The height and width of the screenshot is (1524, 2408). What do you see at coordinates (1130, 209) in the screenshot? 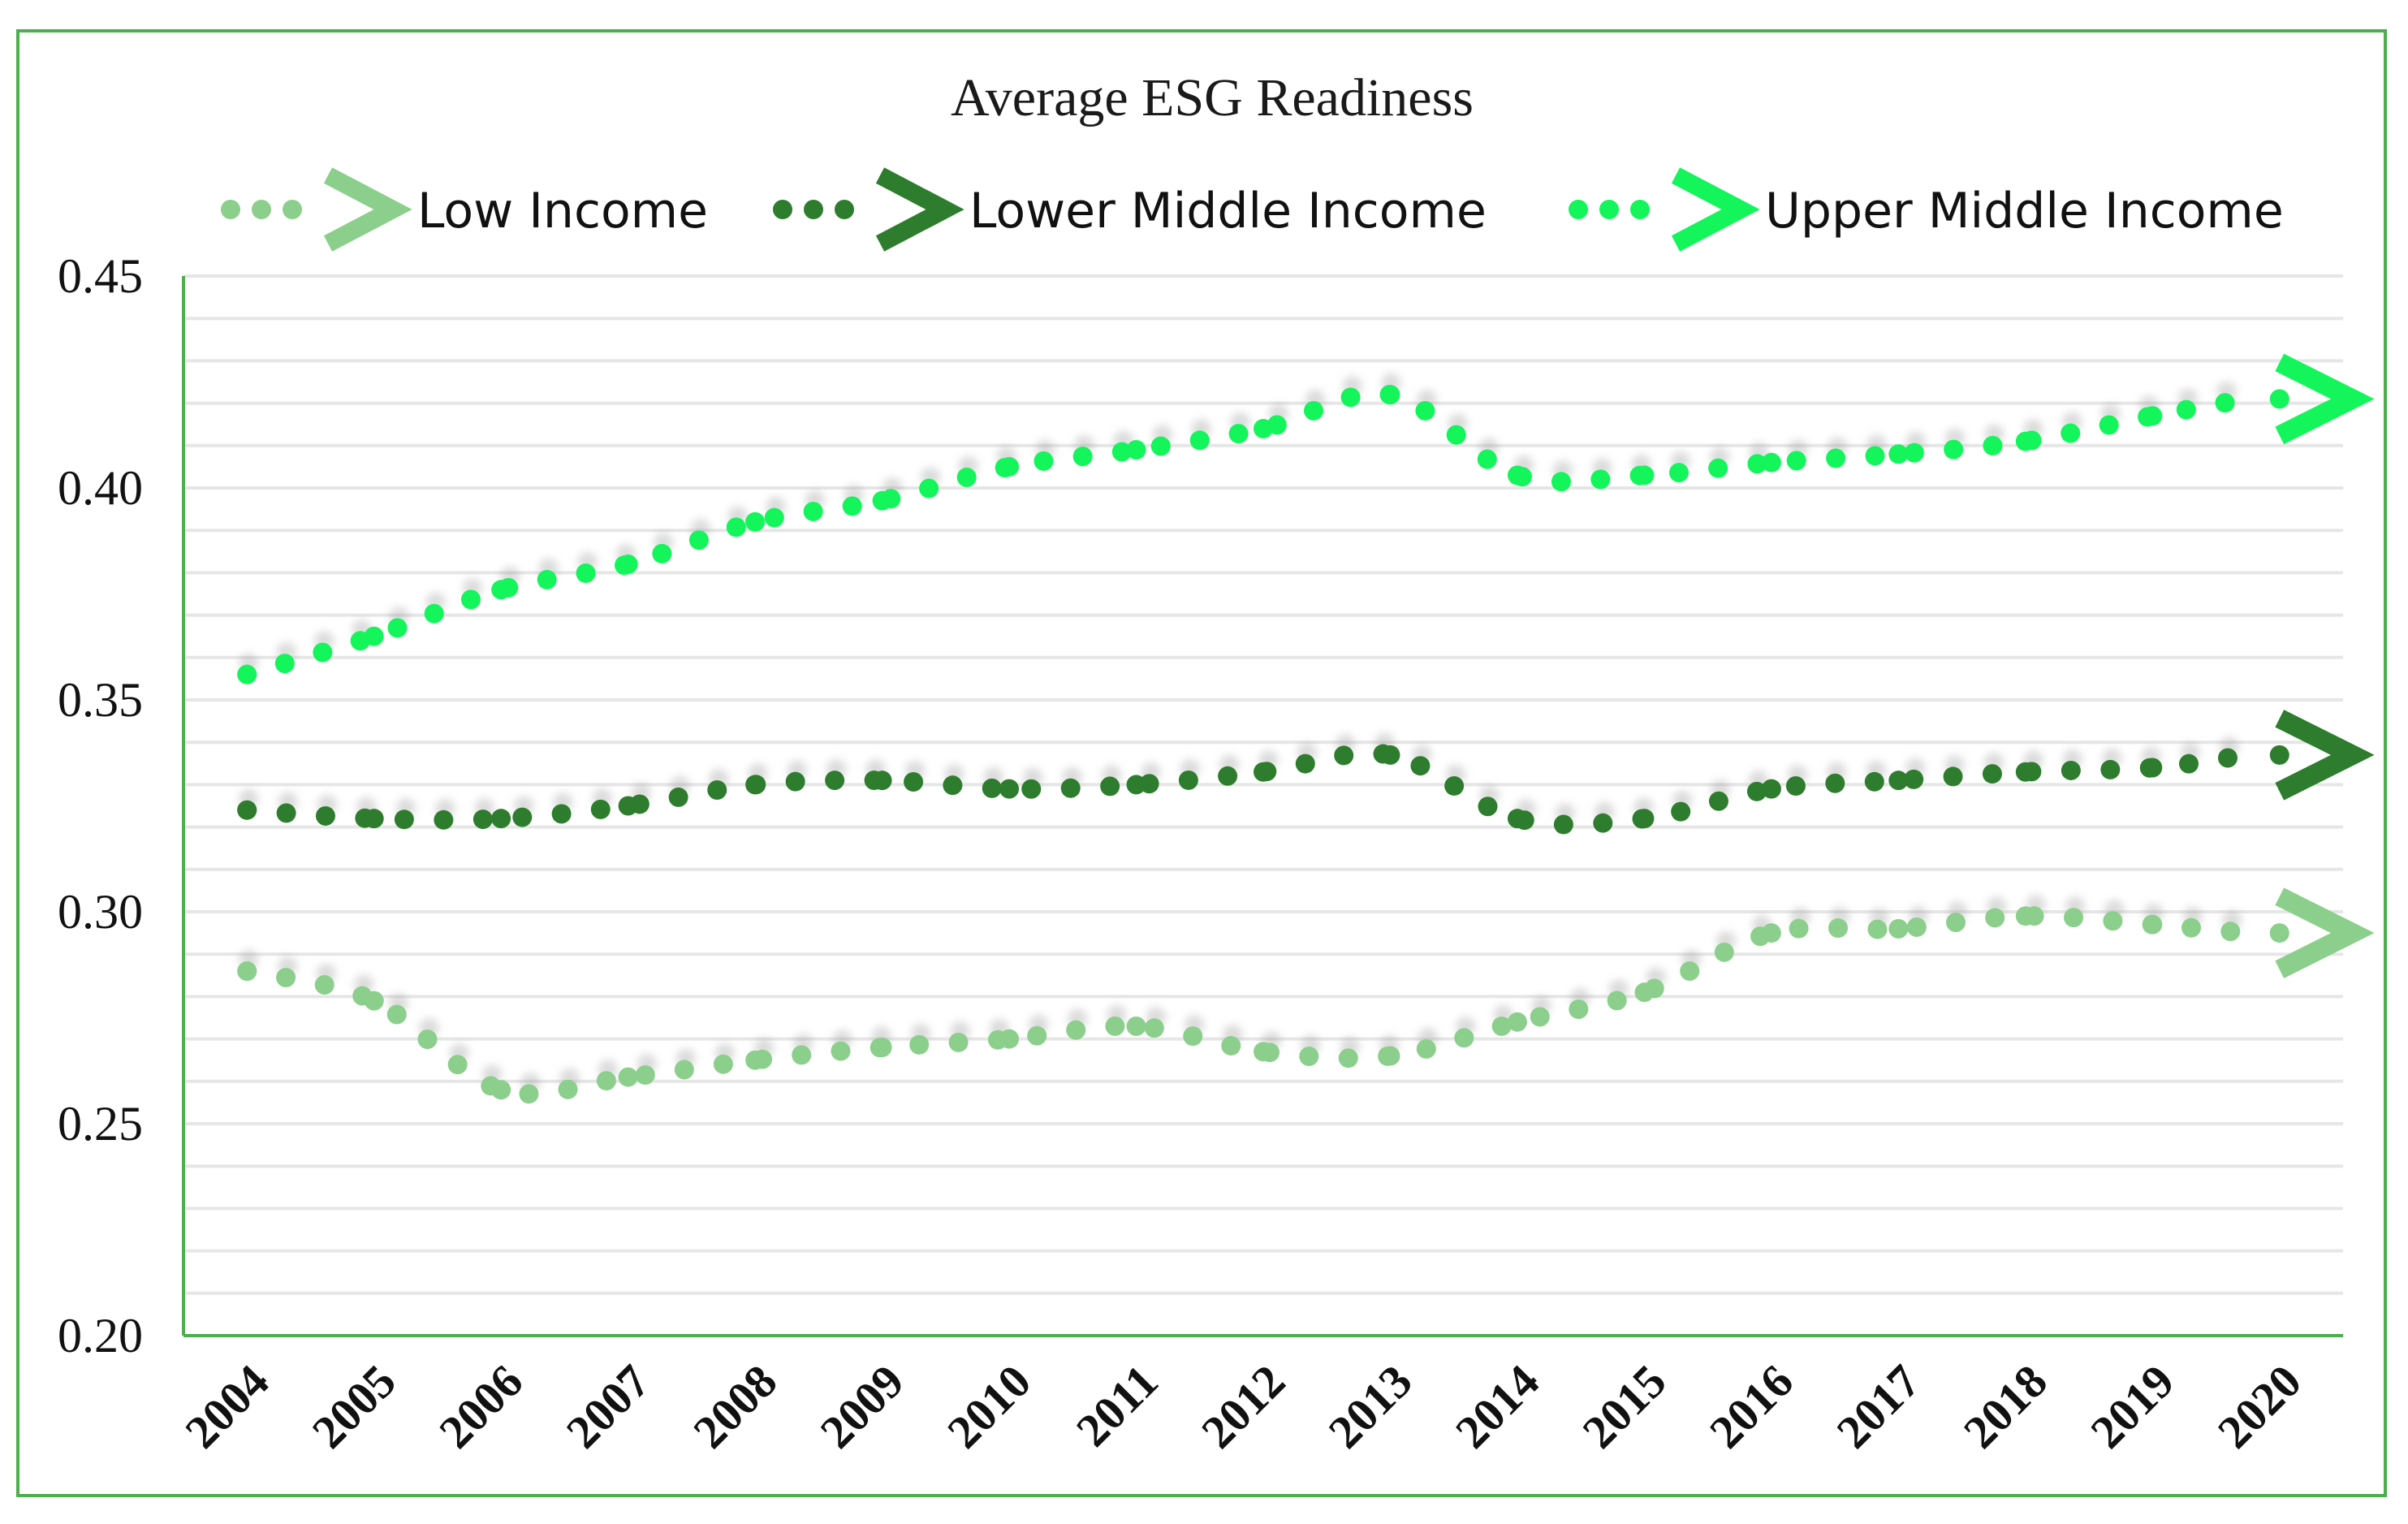
I see `legend-item-lower-middle-income: Lower Middle Income` at bounding box center [1130, 209].